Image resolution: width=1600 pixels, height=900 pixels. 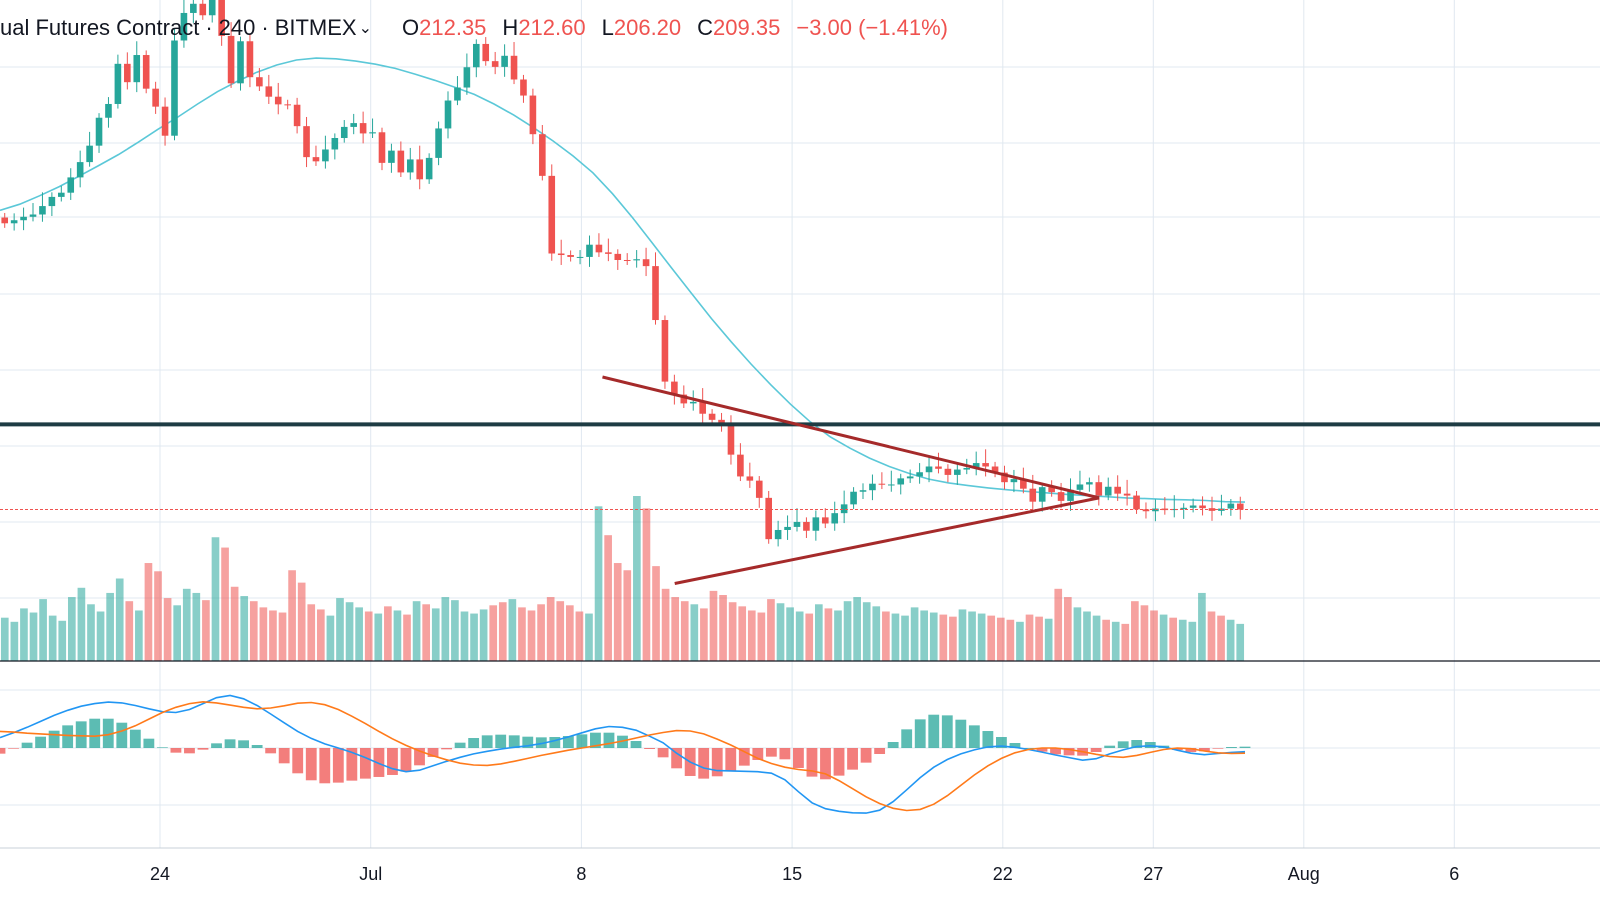 What do you see at coordinates (622, 578) in the screenshot?
I see `volume-bars` at bounding box center [622, 578].